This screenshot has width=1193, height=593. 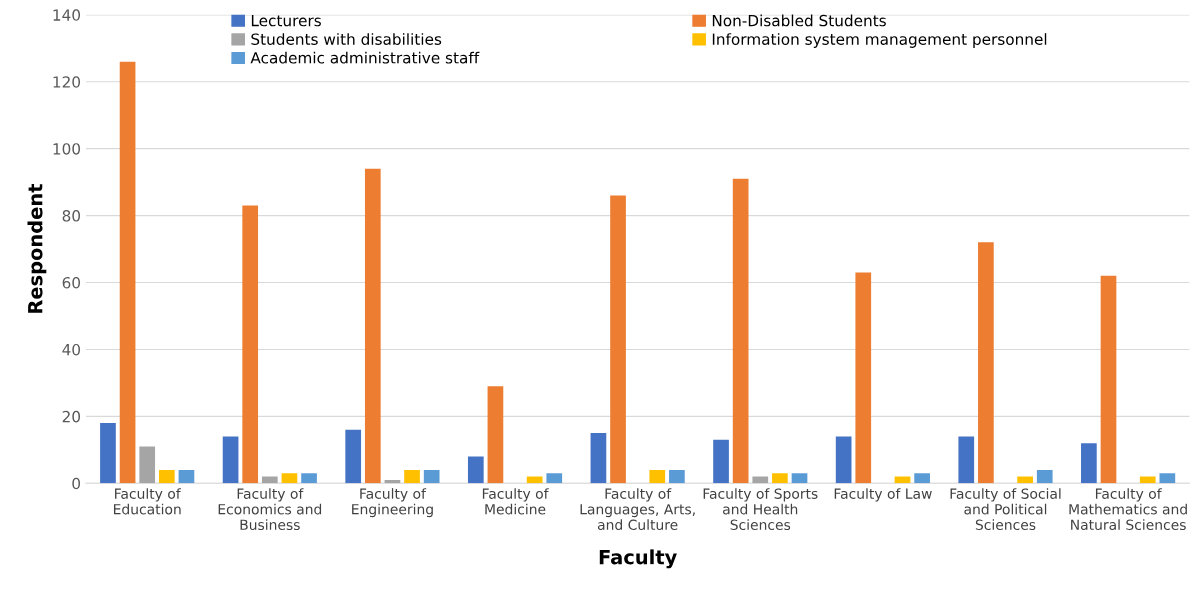 I want to click on y-tick-label: 140, so click(x=67, y=15).